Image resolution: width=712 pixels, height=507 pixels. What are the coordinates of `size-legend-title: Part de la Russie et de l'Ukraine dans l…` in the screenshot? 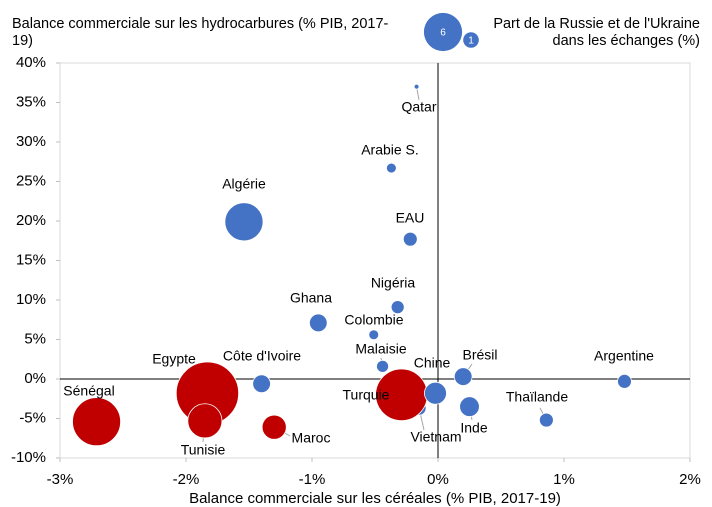 It's located at (596, 32).